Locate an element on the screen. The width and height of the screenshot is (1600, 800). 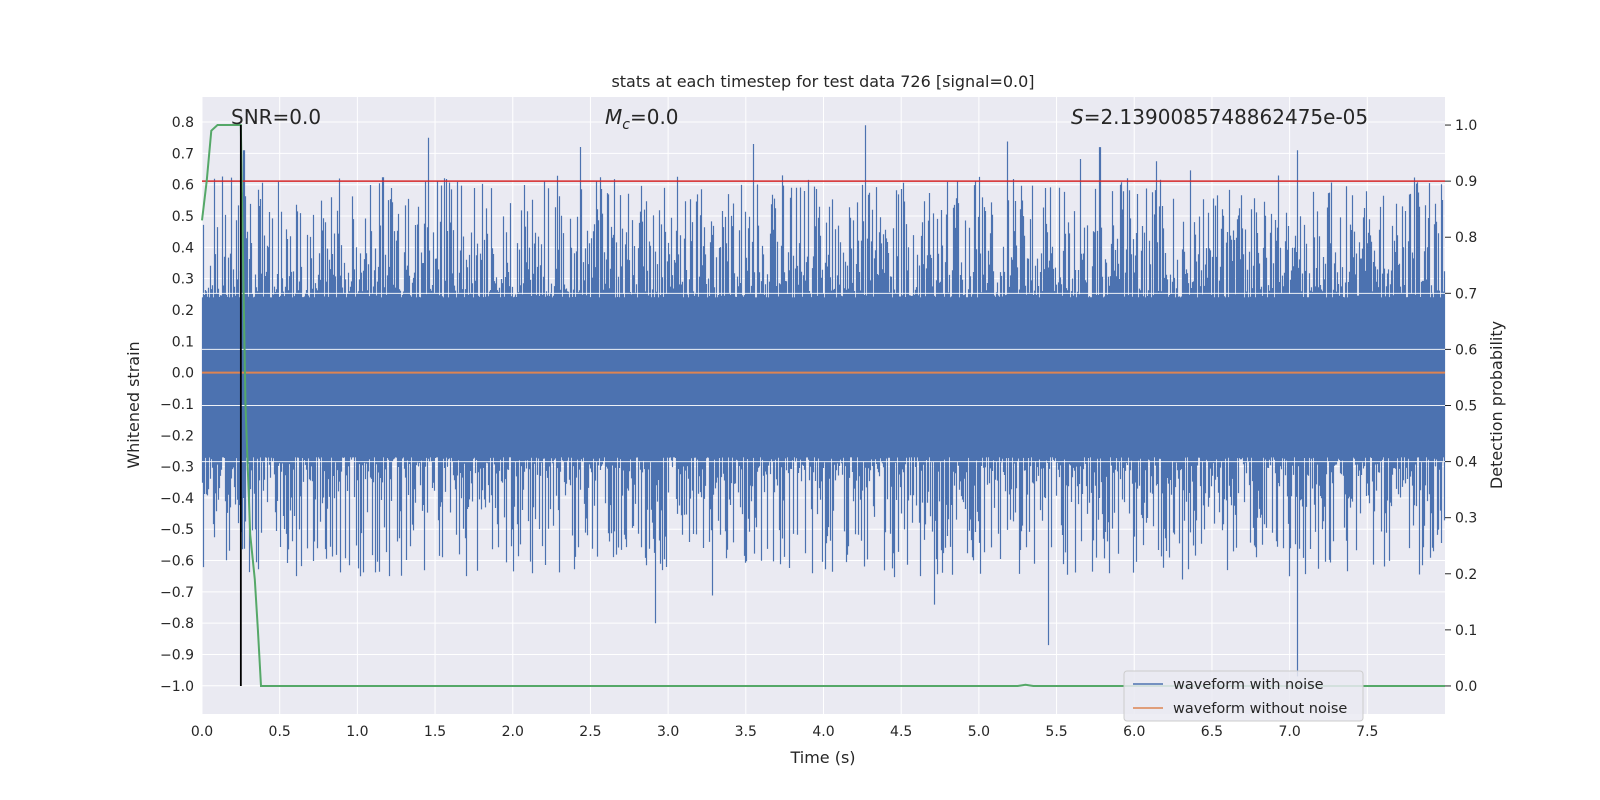
y-tick-label: 0.7 is located at coordinates (183, 154).